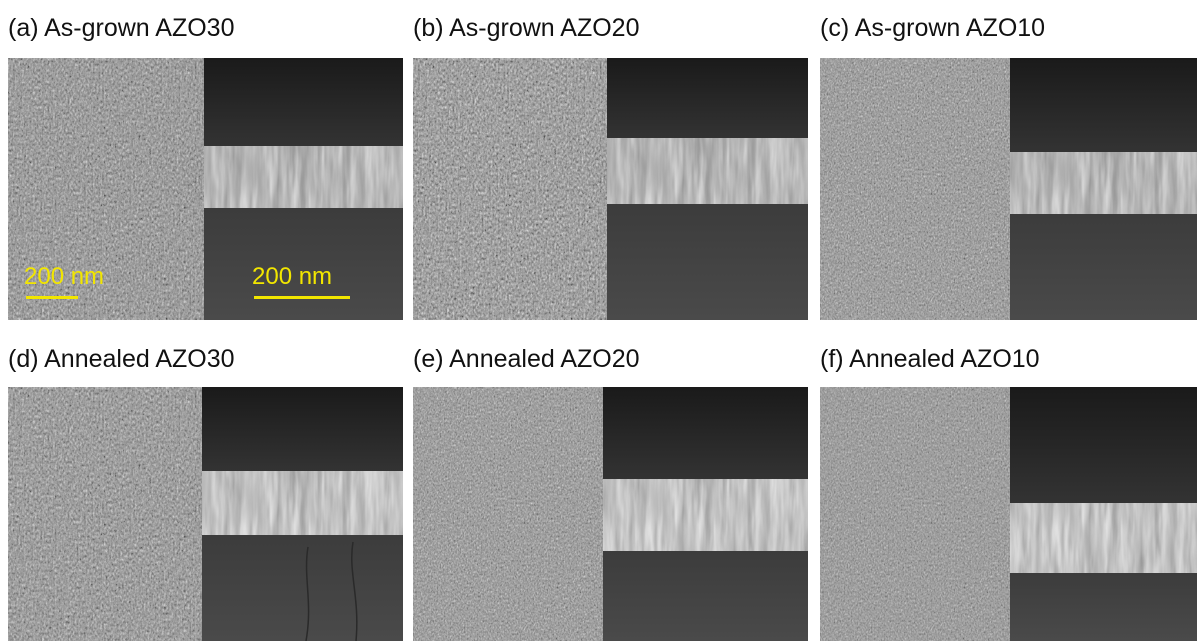  What do you see at coordinates (930, 359) in the screenshot?
I see `panel-title: (f) Annealed AZO10` at bounding box center [930, 359].